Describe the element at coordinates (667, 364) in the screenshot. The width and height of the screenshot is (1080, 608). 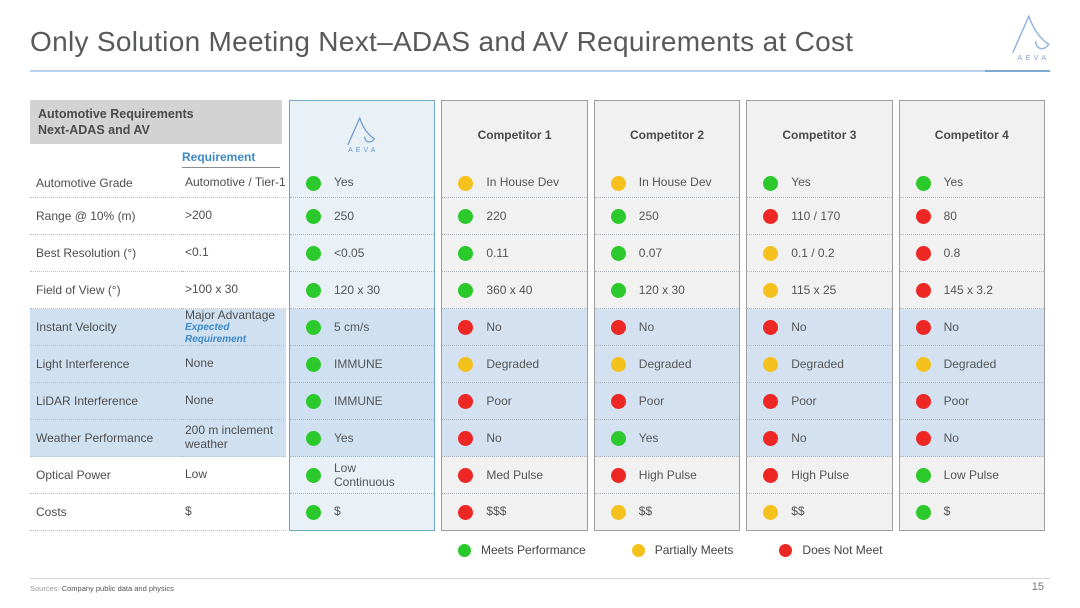
I see `value-cell: Degraded` at that location.